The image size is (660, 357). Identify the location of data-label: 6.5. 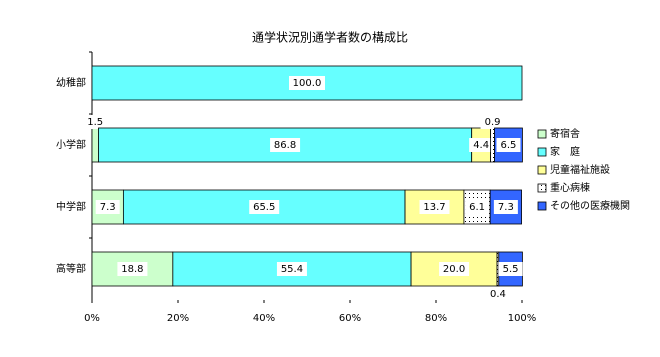
(509, 145).